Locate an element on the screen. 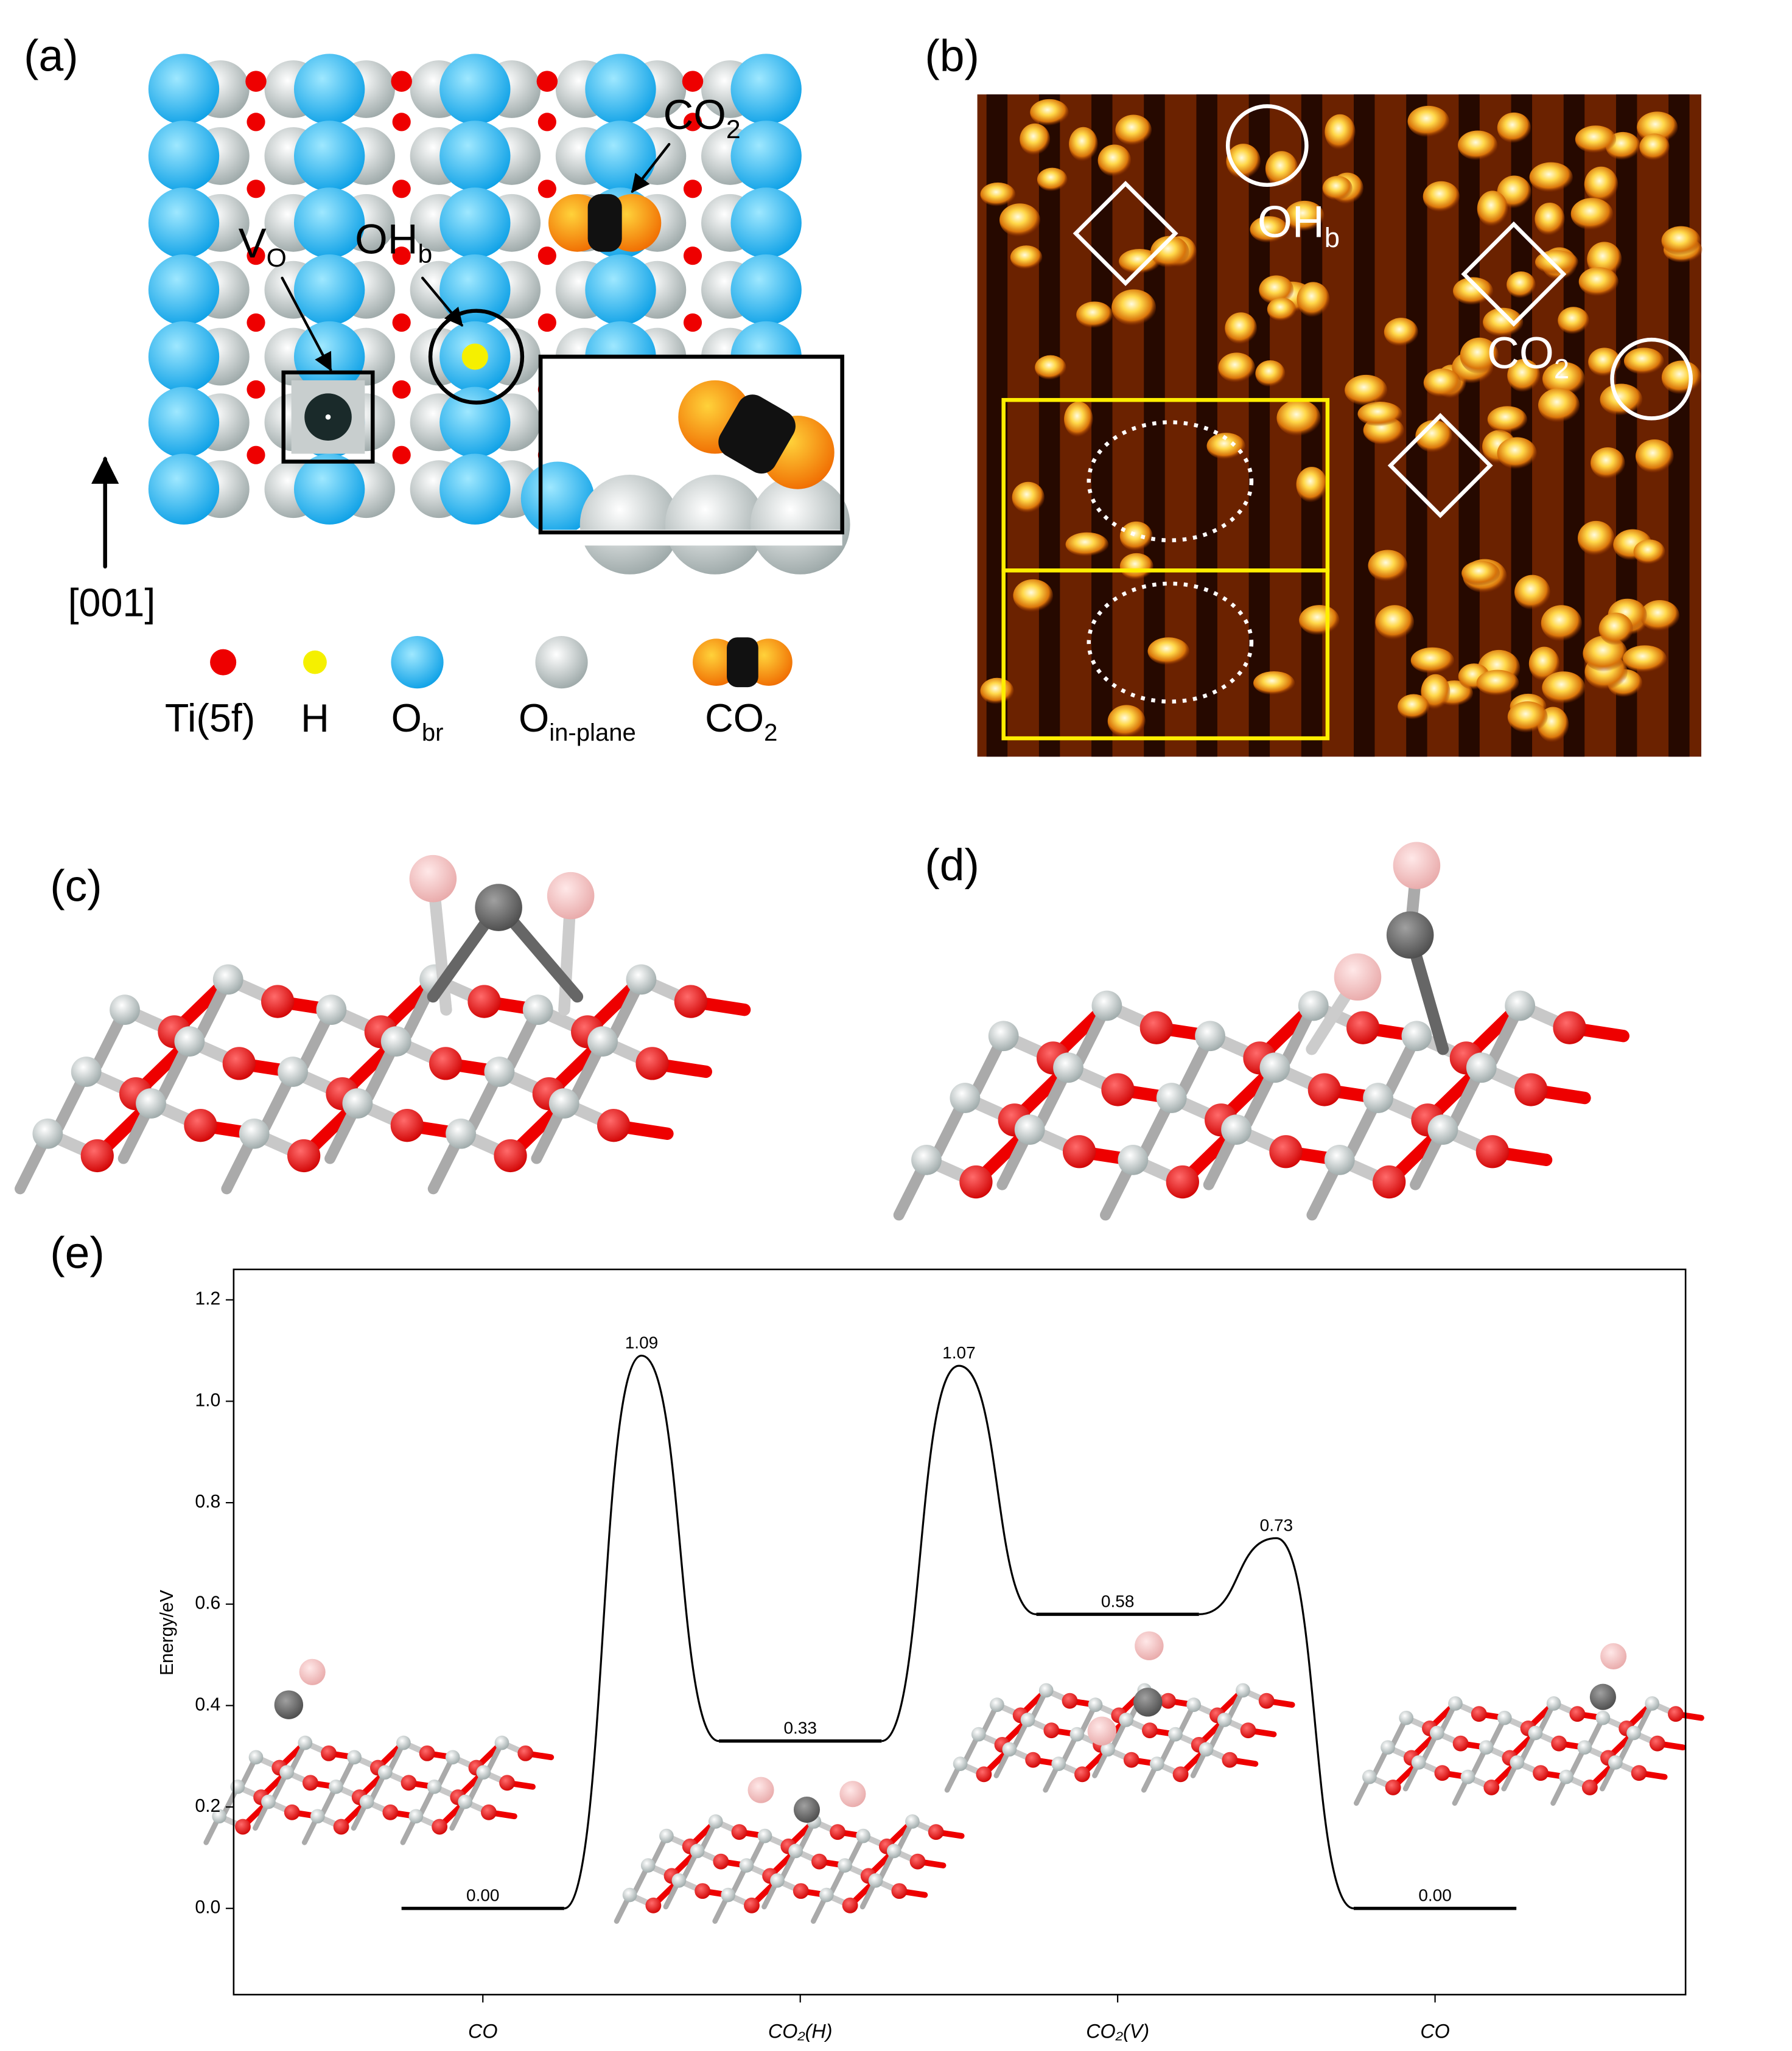  level-label: 0.00 is located at coordinates (483, 1895).